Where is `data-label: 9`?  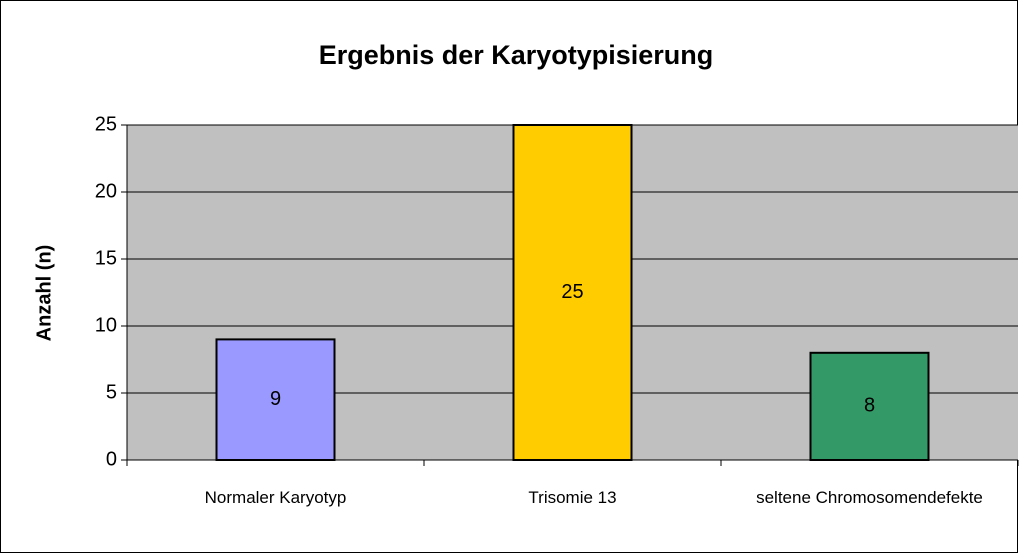 data-label: 9 is located at coordinates (275, 399).